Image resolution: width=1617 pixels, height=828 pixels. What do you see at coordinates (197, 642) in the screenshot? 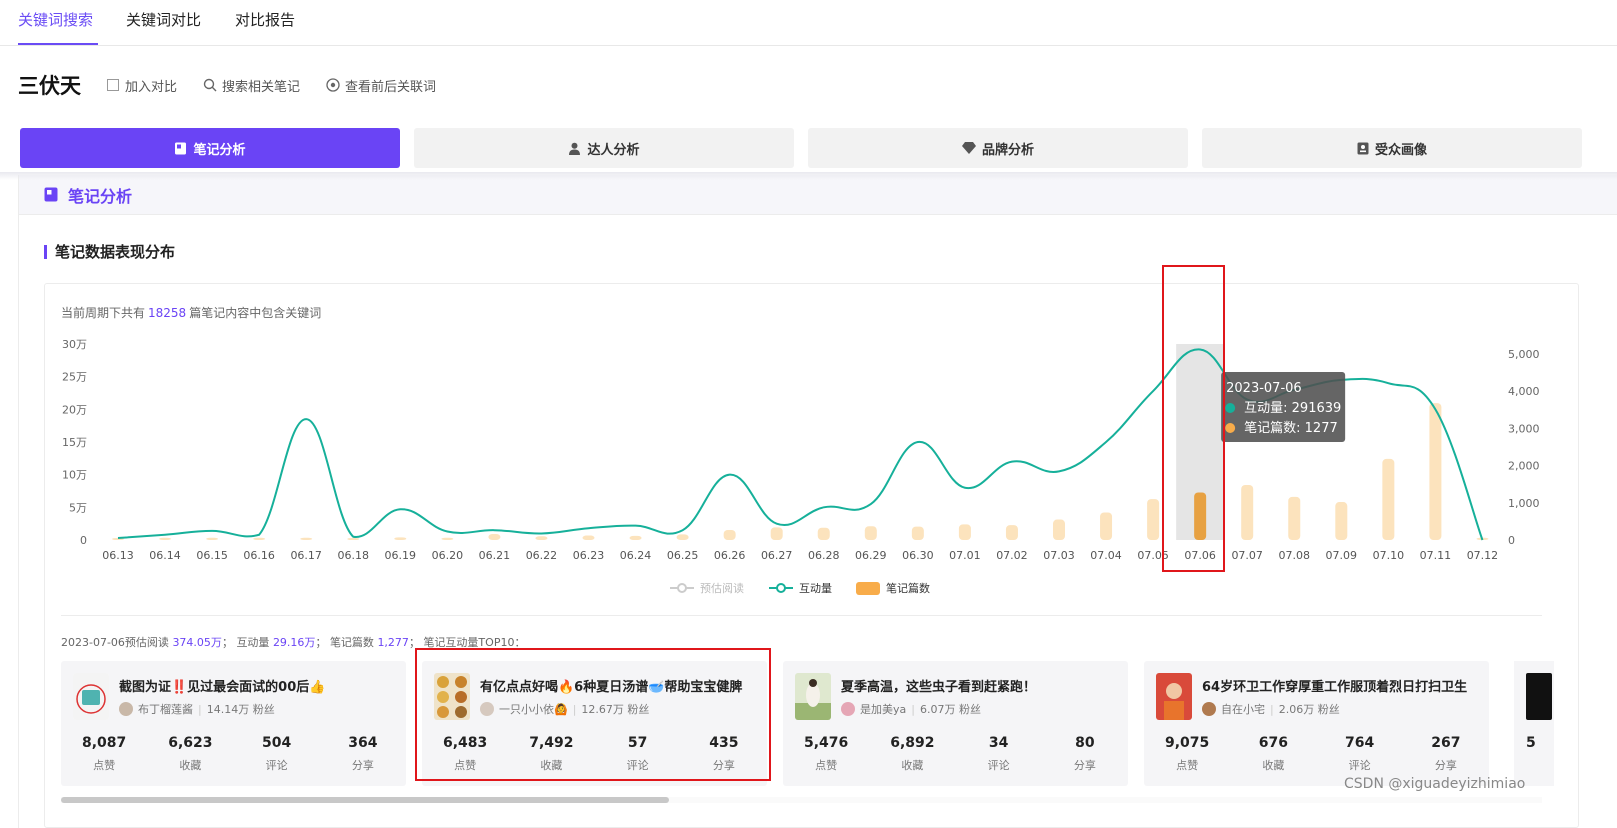
I see `day-read-value: 374.05万` at bounding box center [197, 642].